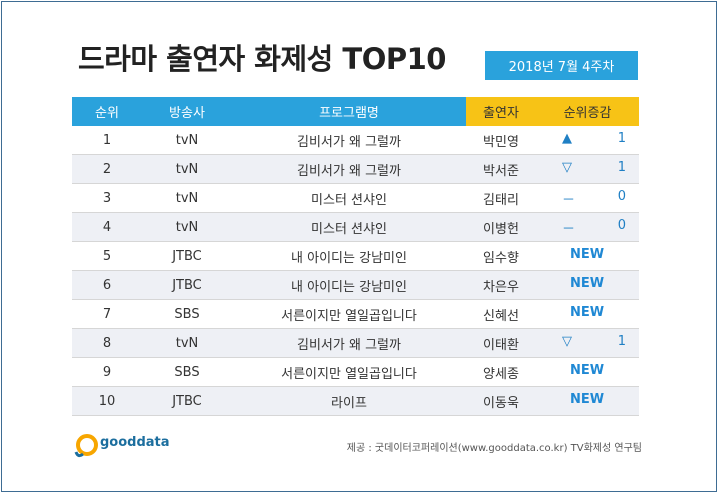  What do you see at coordinates (107, 227) in the screenshot?
I see `rank-cell: 4` at bounding box center [107, 227].